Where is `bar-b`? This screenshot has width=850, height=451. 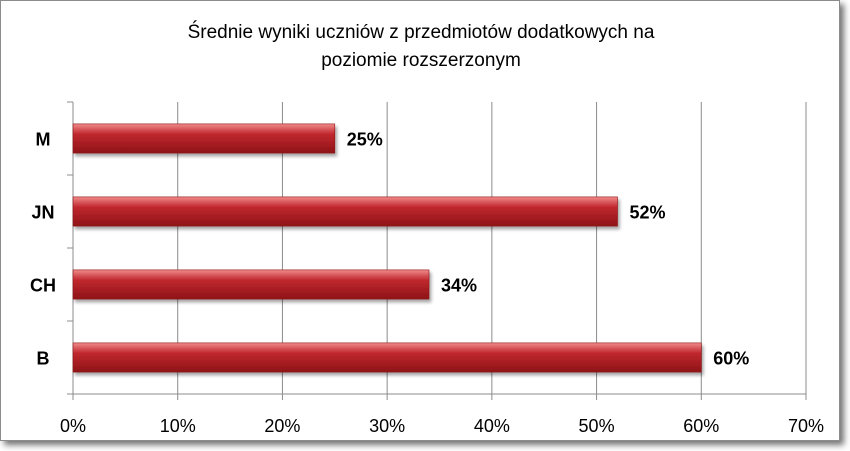
bar-b is located at coordinates (387, 357).